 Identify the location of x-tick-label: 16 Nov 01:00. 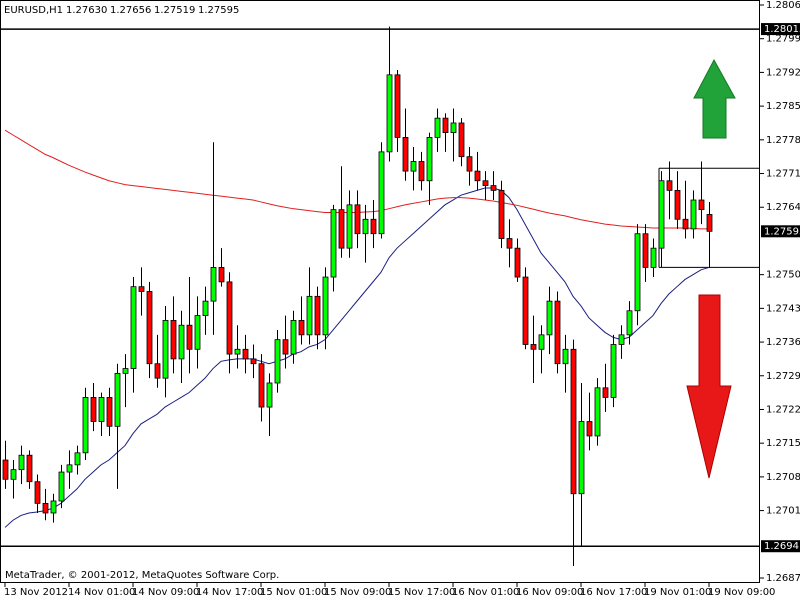
(485, 592).